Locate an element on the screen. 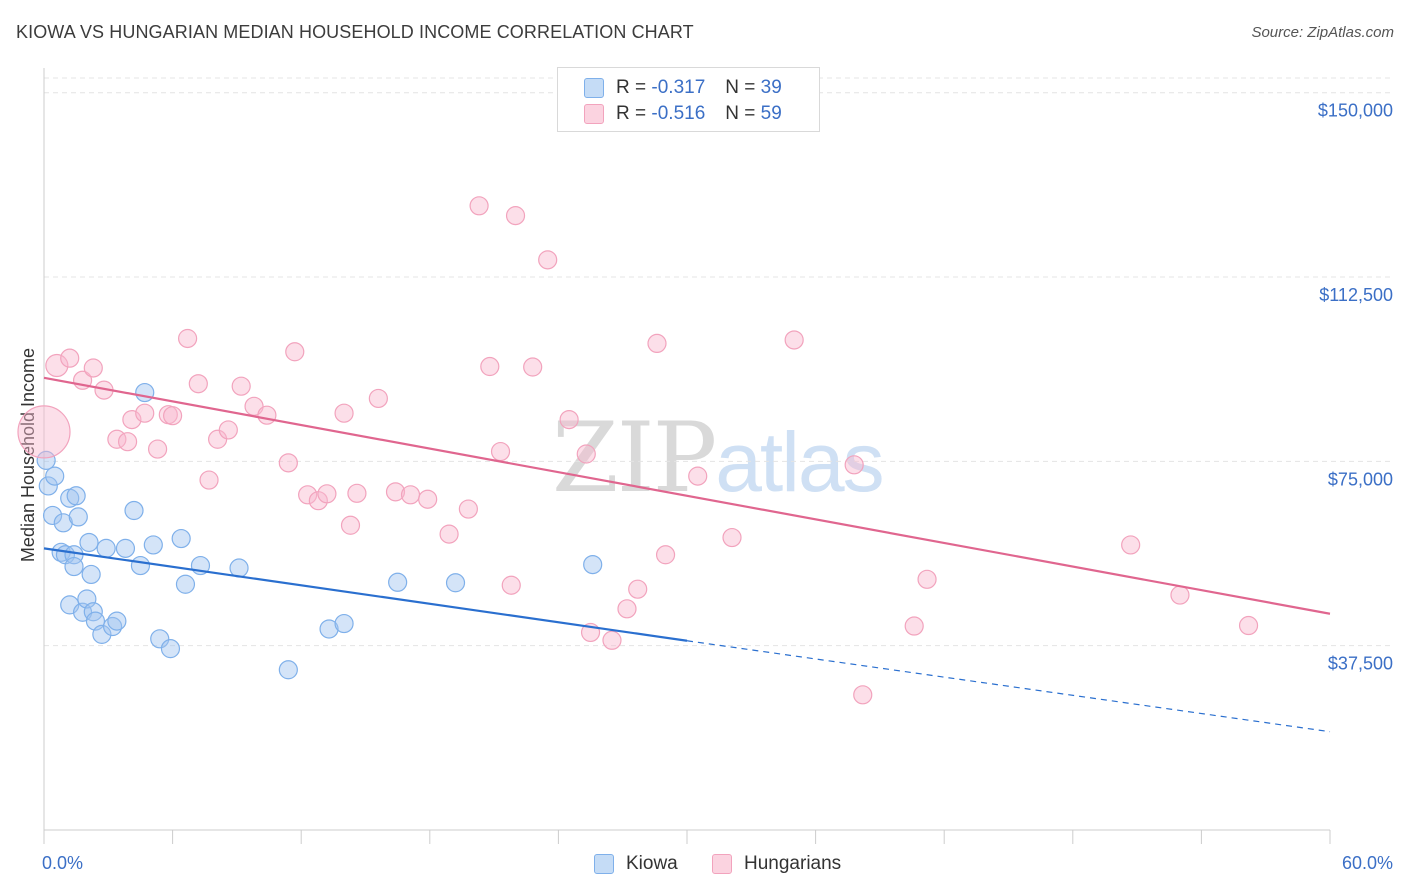  legend-item-kiowa: Kiowa is located at coordinates (636, 864).